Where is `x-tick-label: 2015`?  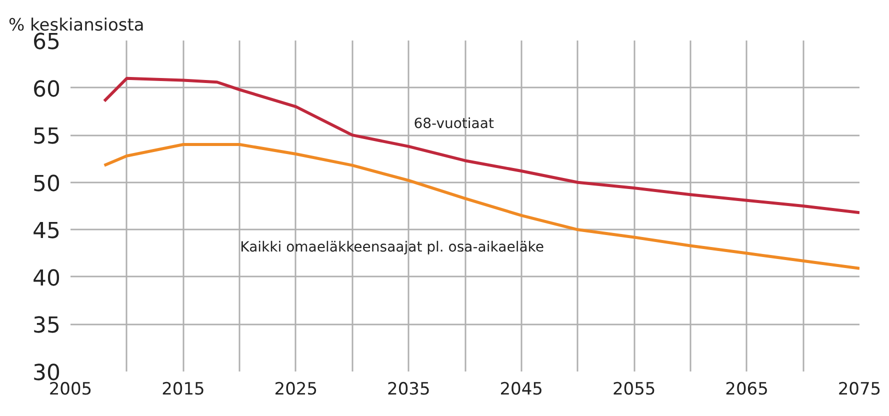 x-tick-label: 2015 is located at coordinates (183, 390).